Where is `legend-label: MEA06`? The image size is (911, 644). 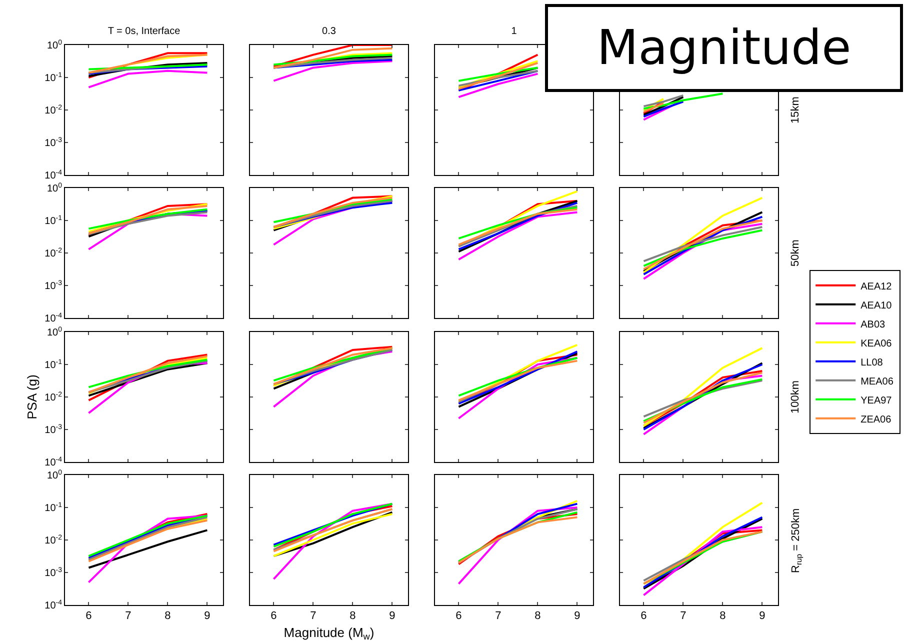 legend-label: MEA06 is located at coordinates (877, 382).